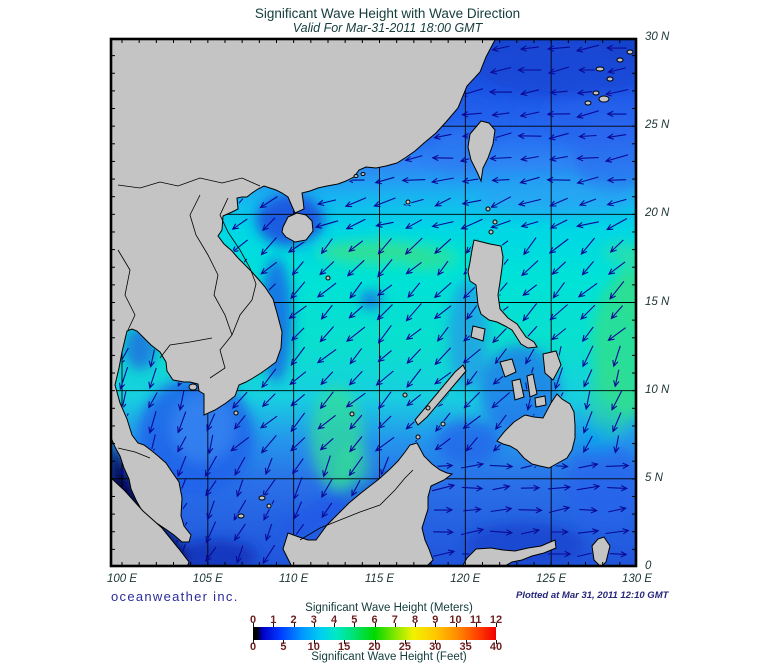 Image resolution: width=775 pixels, height=665 pixels. What do you see at coordinates (415, 620) in the screenshot?
I see `meters-tick-number: 8` at bounding box center [415, 620].